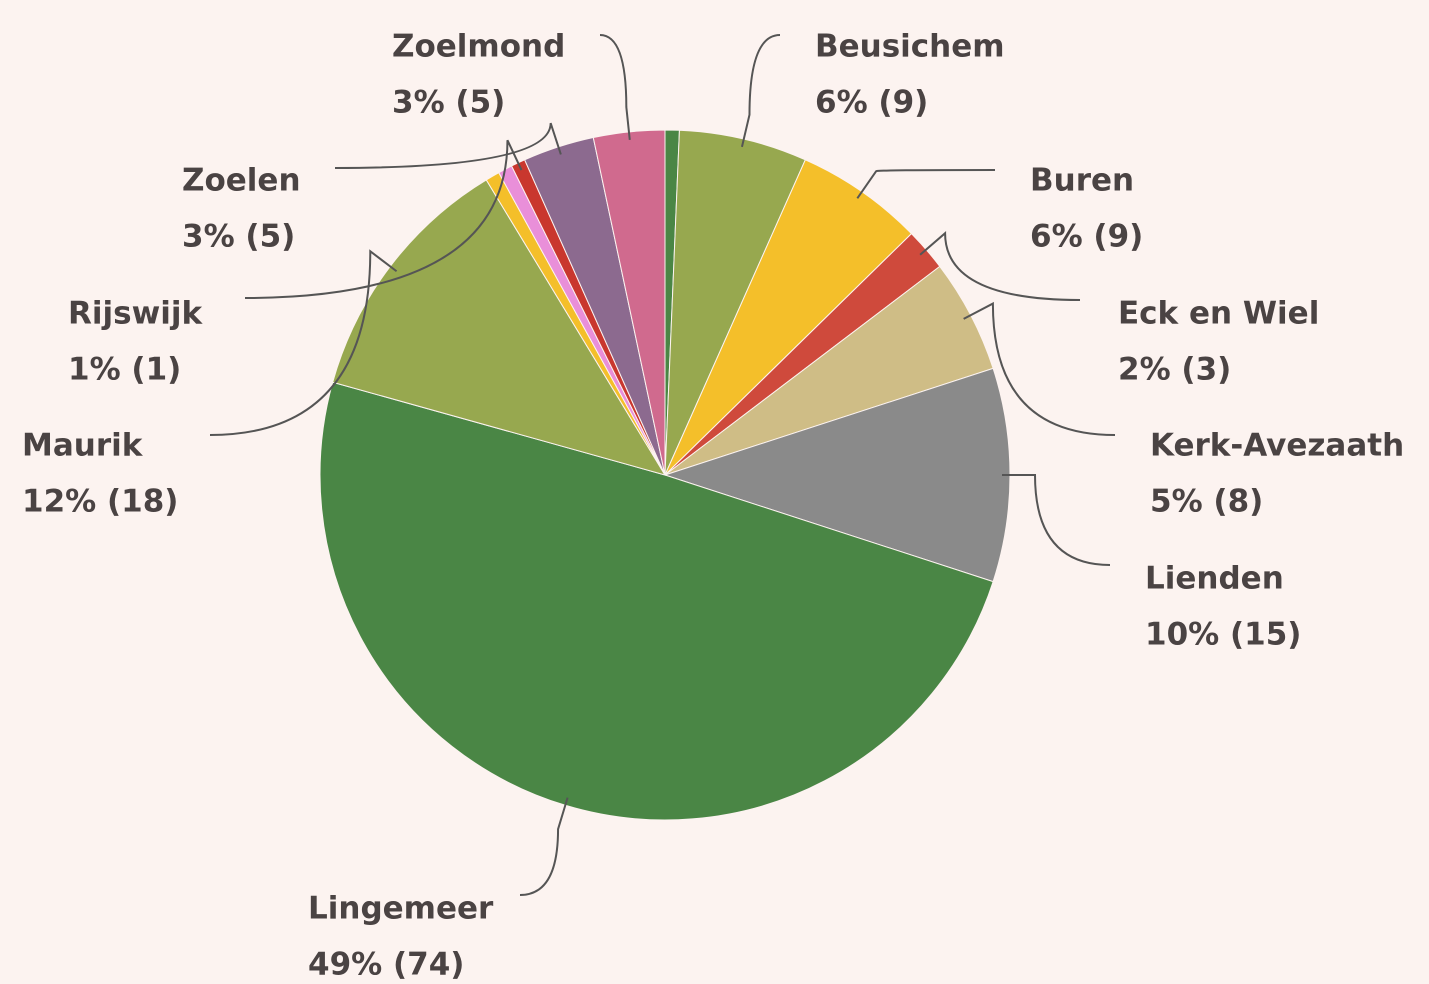 Image resolution: width=1429 pixels, height=984 pixels. I want to click on slice-label: Zoelen, so click(241, 181).